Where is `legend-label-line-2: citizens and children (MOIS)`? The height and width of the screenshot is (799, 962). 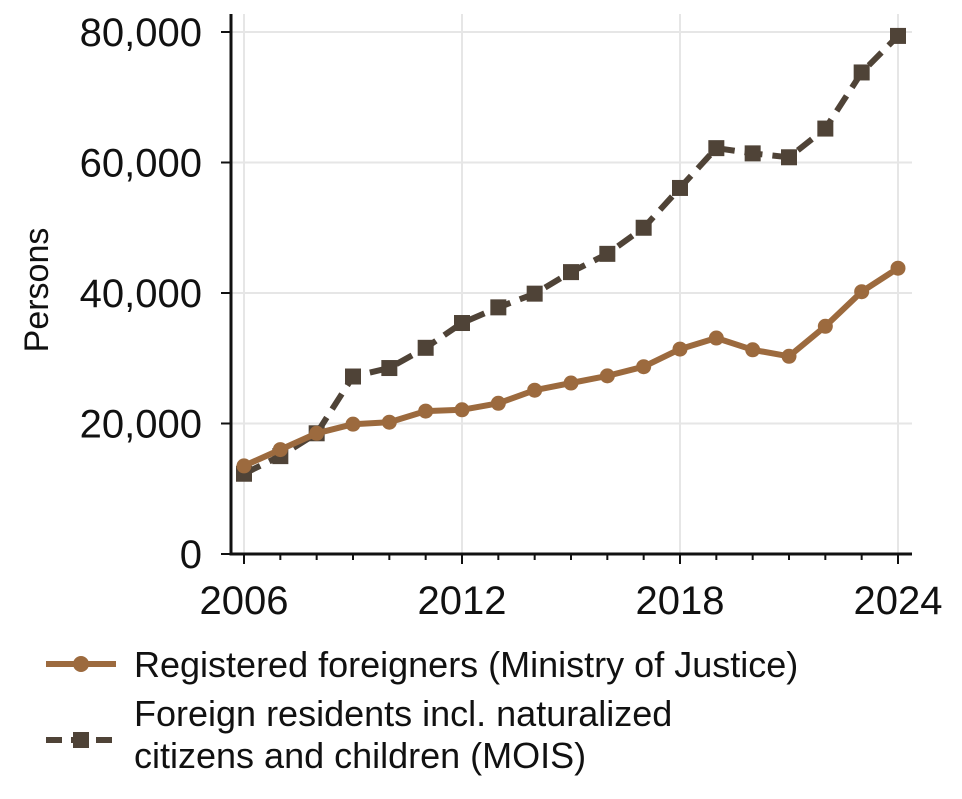 legend-label-line-2: citizens and children (MOIS) is located at coordinates (360, 755).